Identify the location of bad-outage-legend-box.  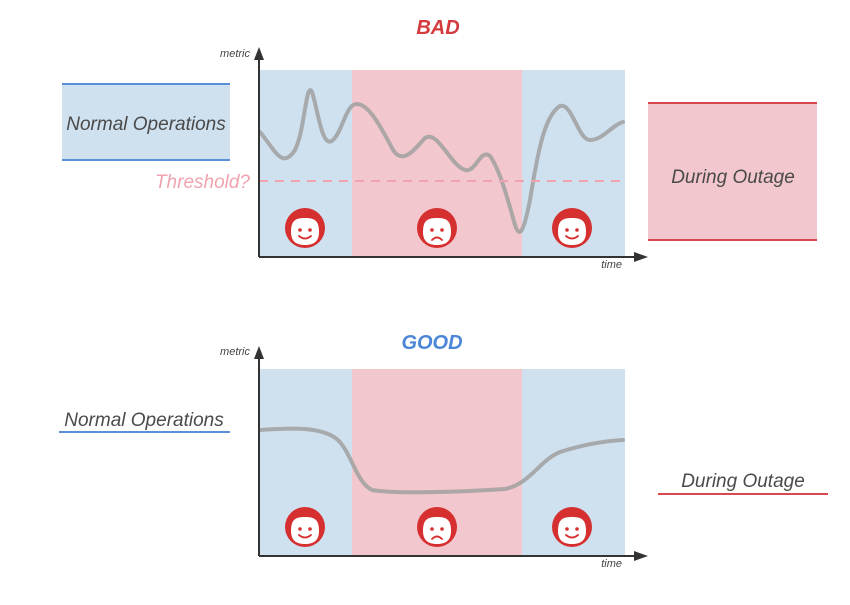
(732, 171).